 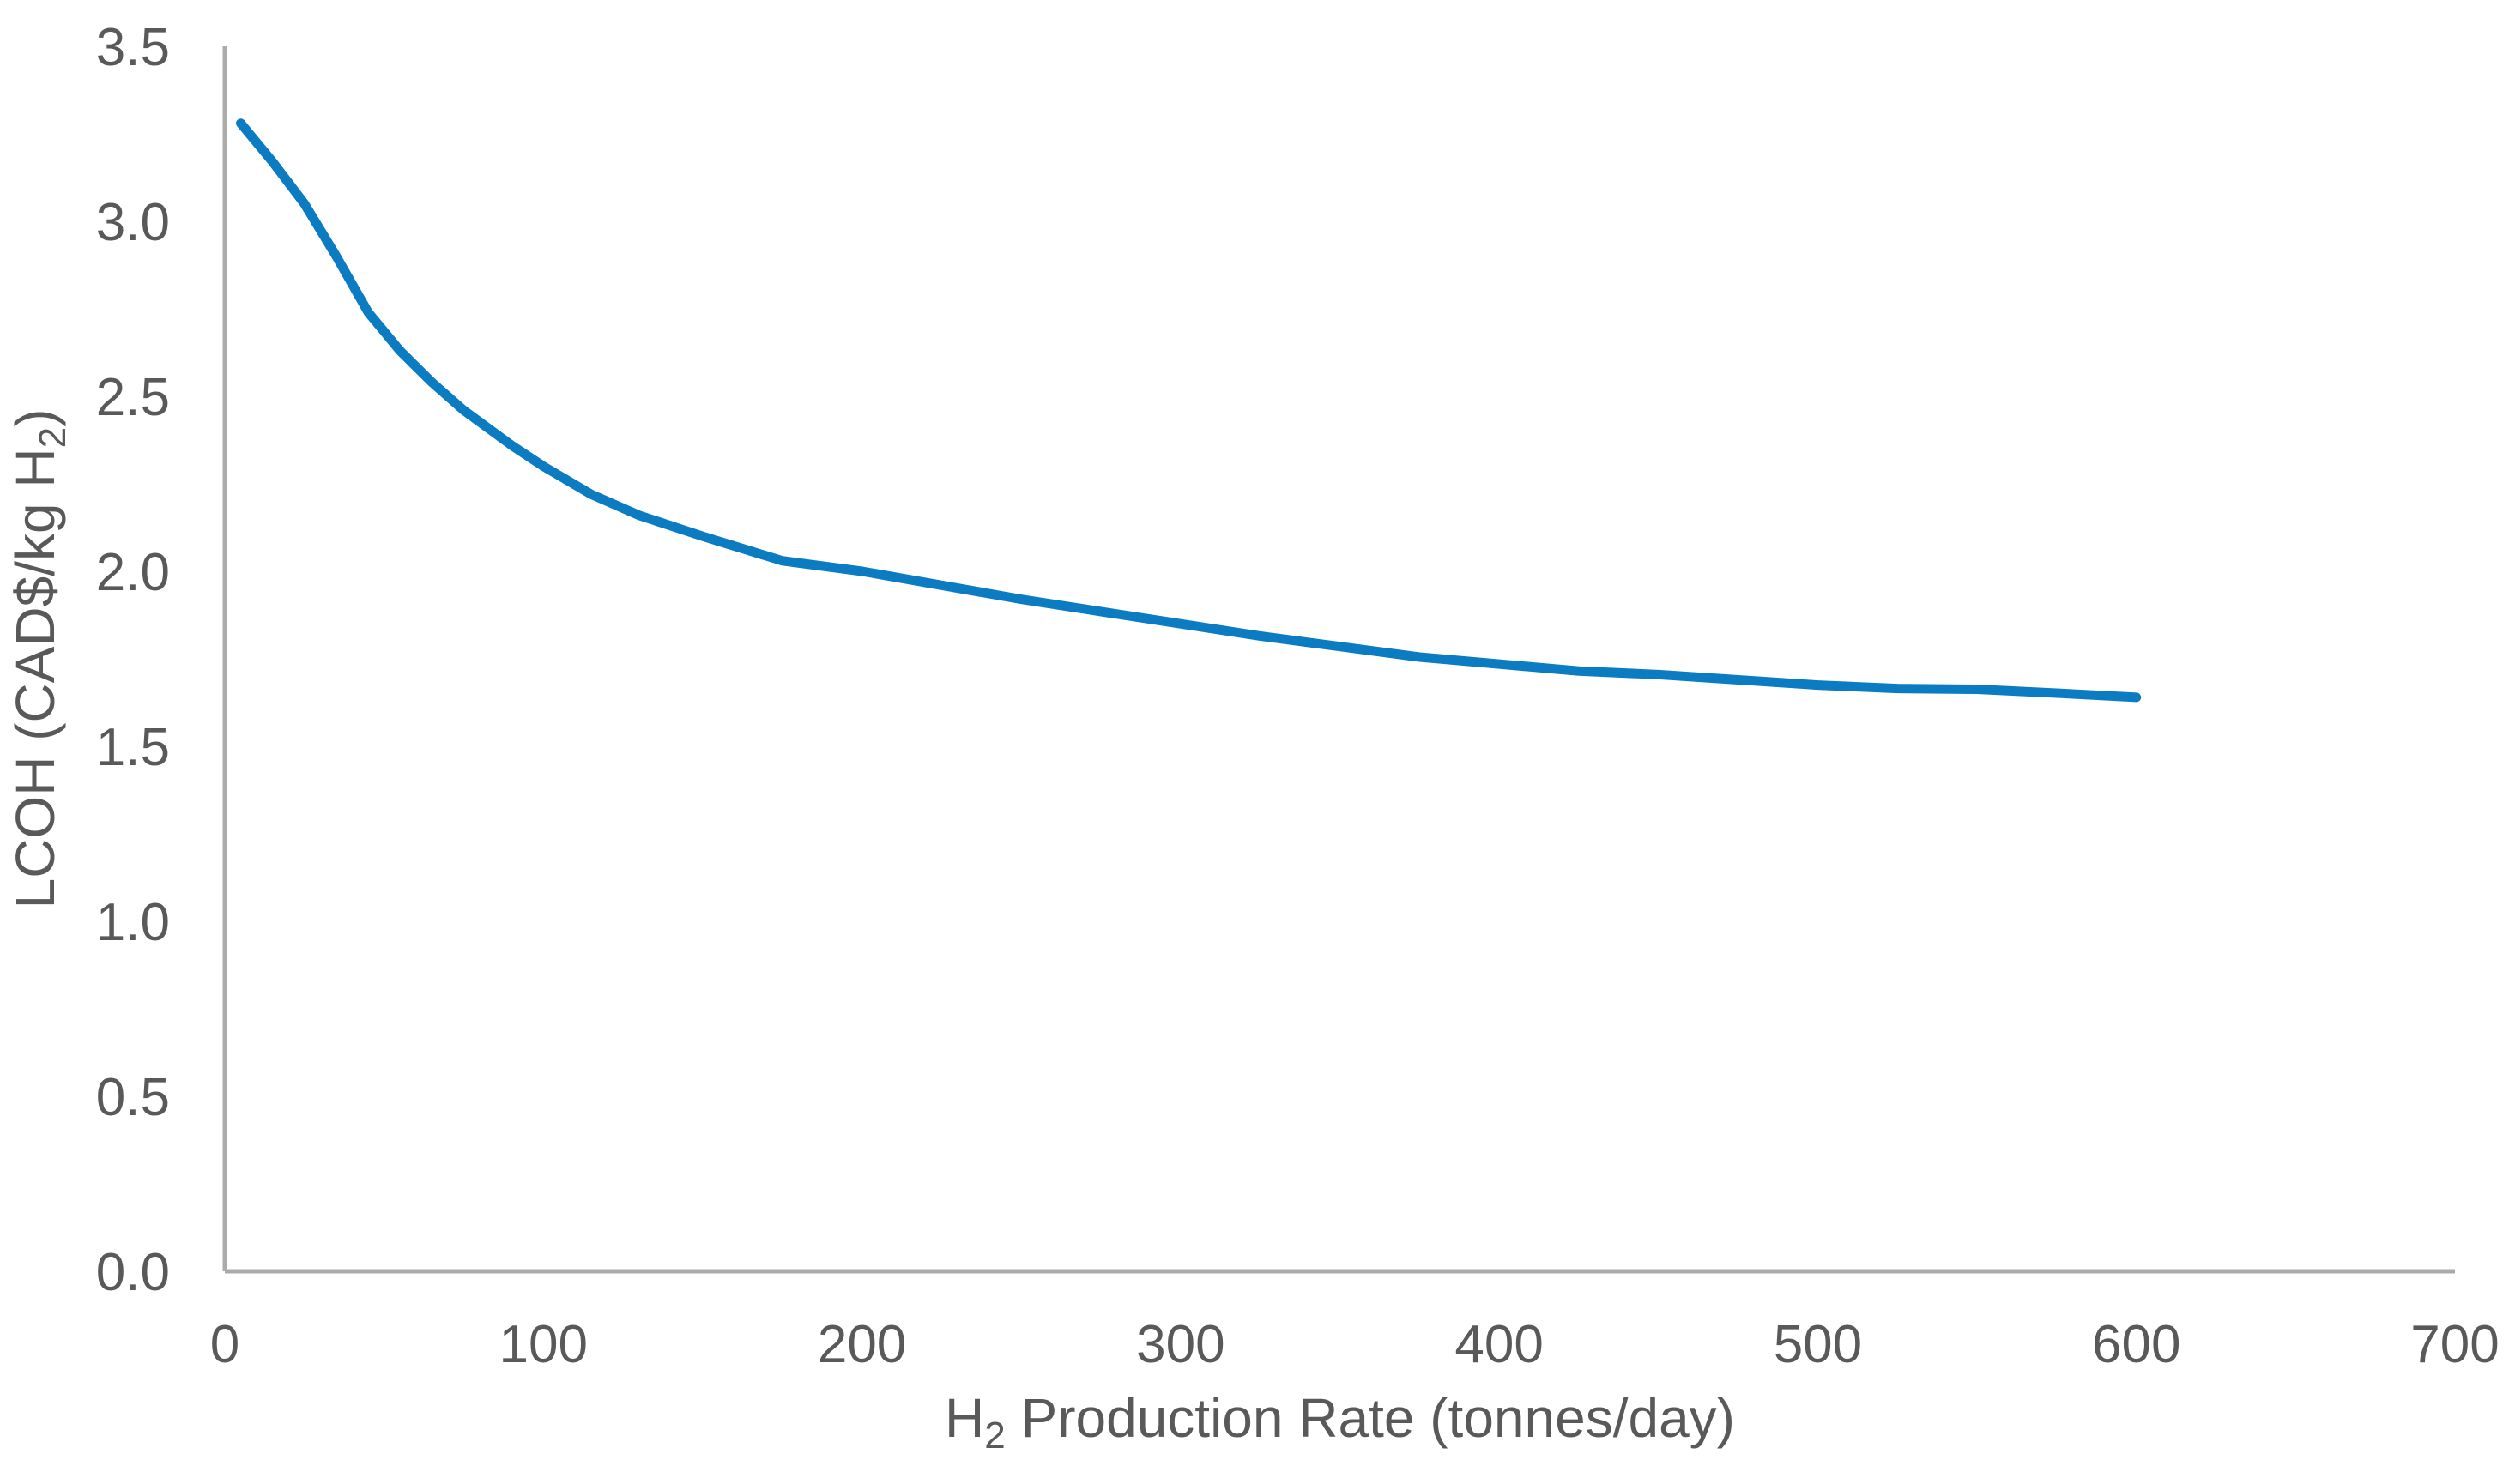 I want to click on x-tick-label: 400, so click(x=1499, y=1344).